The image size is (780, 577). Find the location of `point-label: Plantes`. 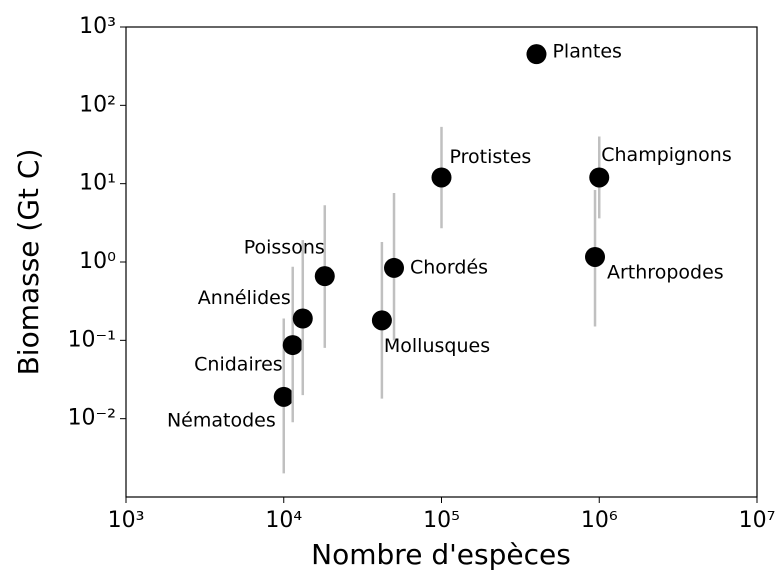

point-label: Plantes is located at coordinates (586, 52).